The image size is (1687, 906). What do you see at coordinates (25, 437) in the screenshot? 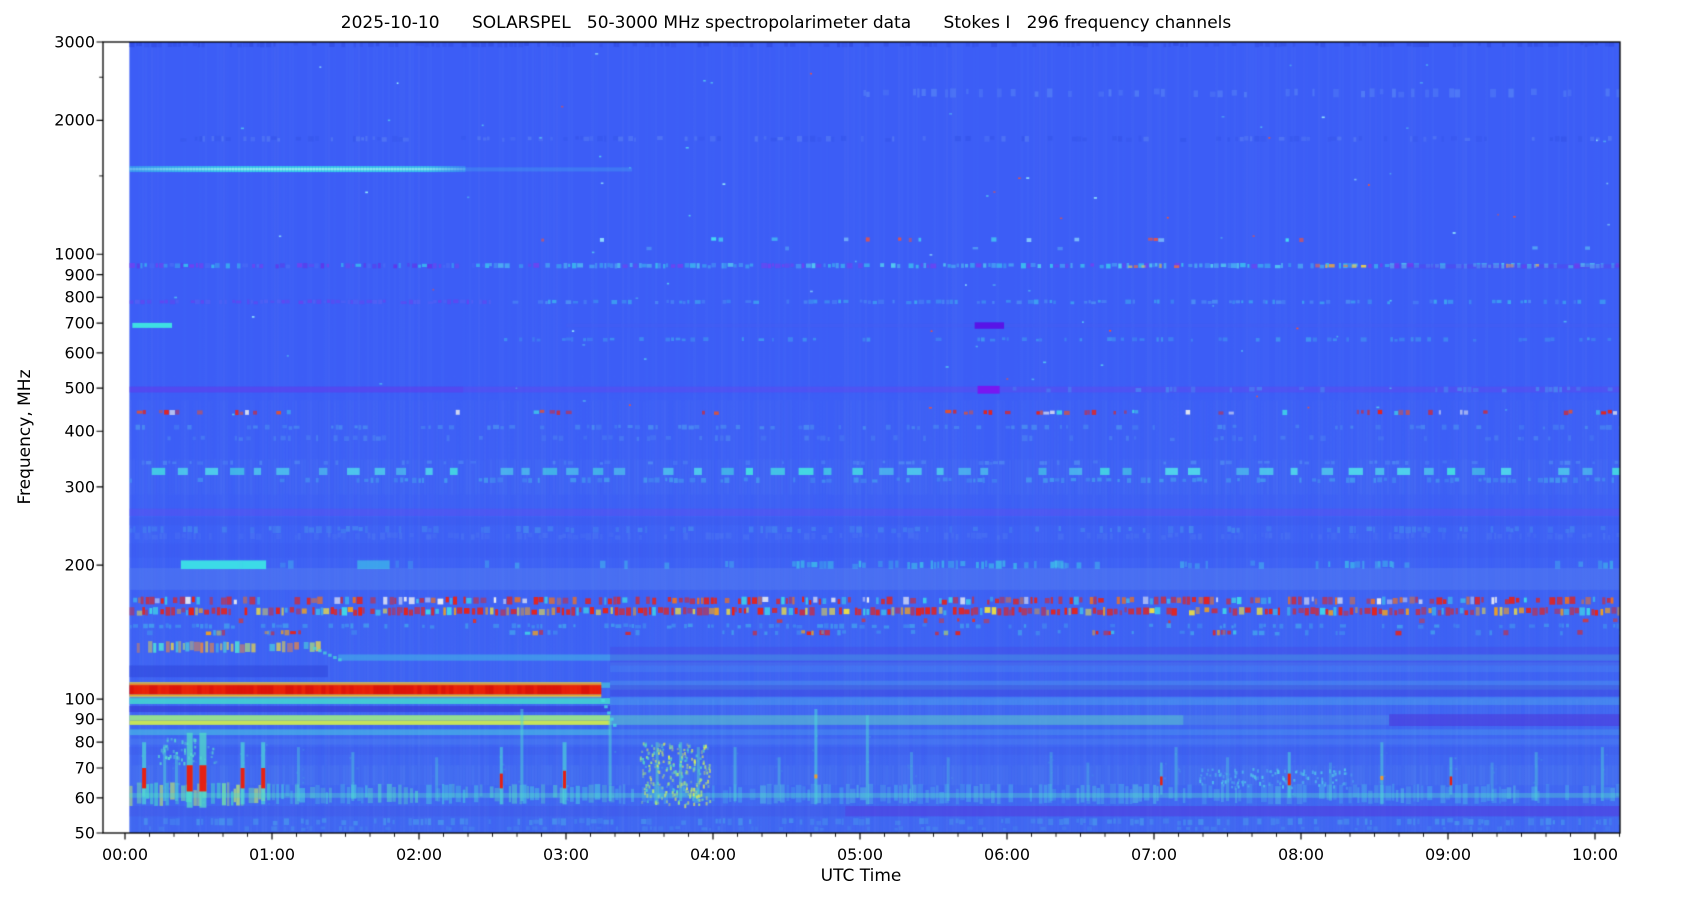
I see `y-axis-label: Frequency, MHz` at bounding box center [25, 437].